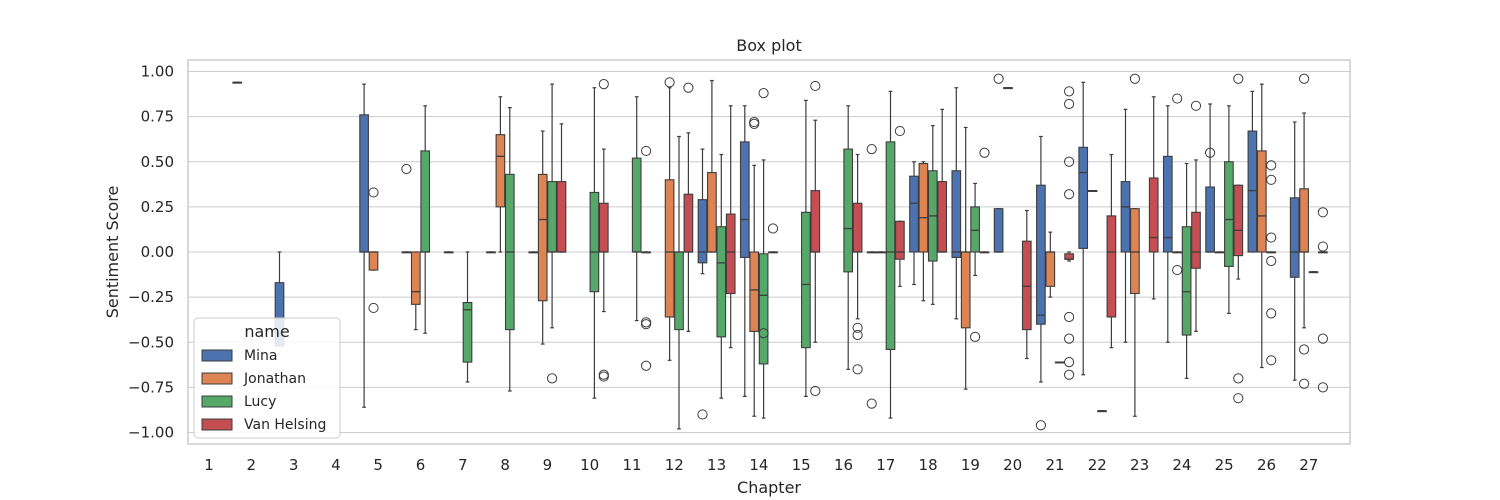 The image size is (1500, 500). Describe the element at coordinates (885, 465) in the screenshot. I see `x-tick-label: 17` at that location.